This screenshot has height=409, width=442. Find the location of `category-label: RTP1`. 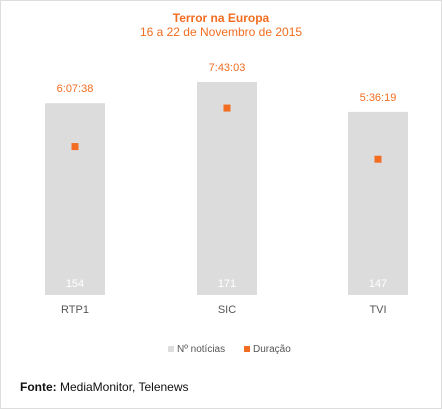

category-label: RTP1 is located at coordinates (75, 310).